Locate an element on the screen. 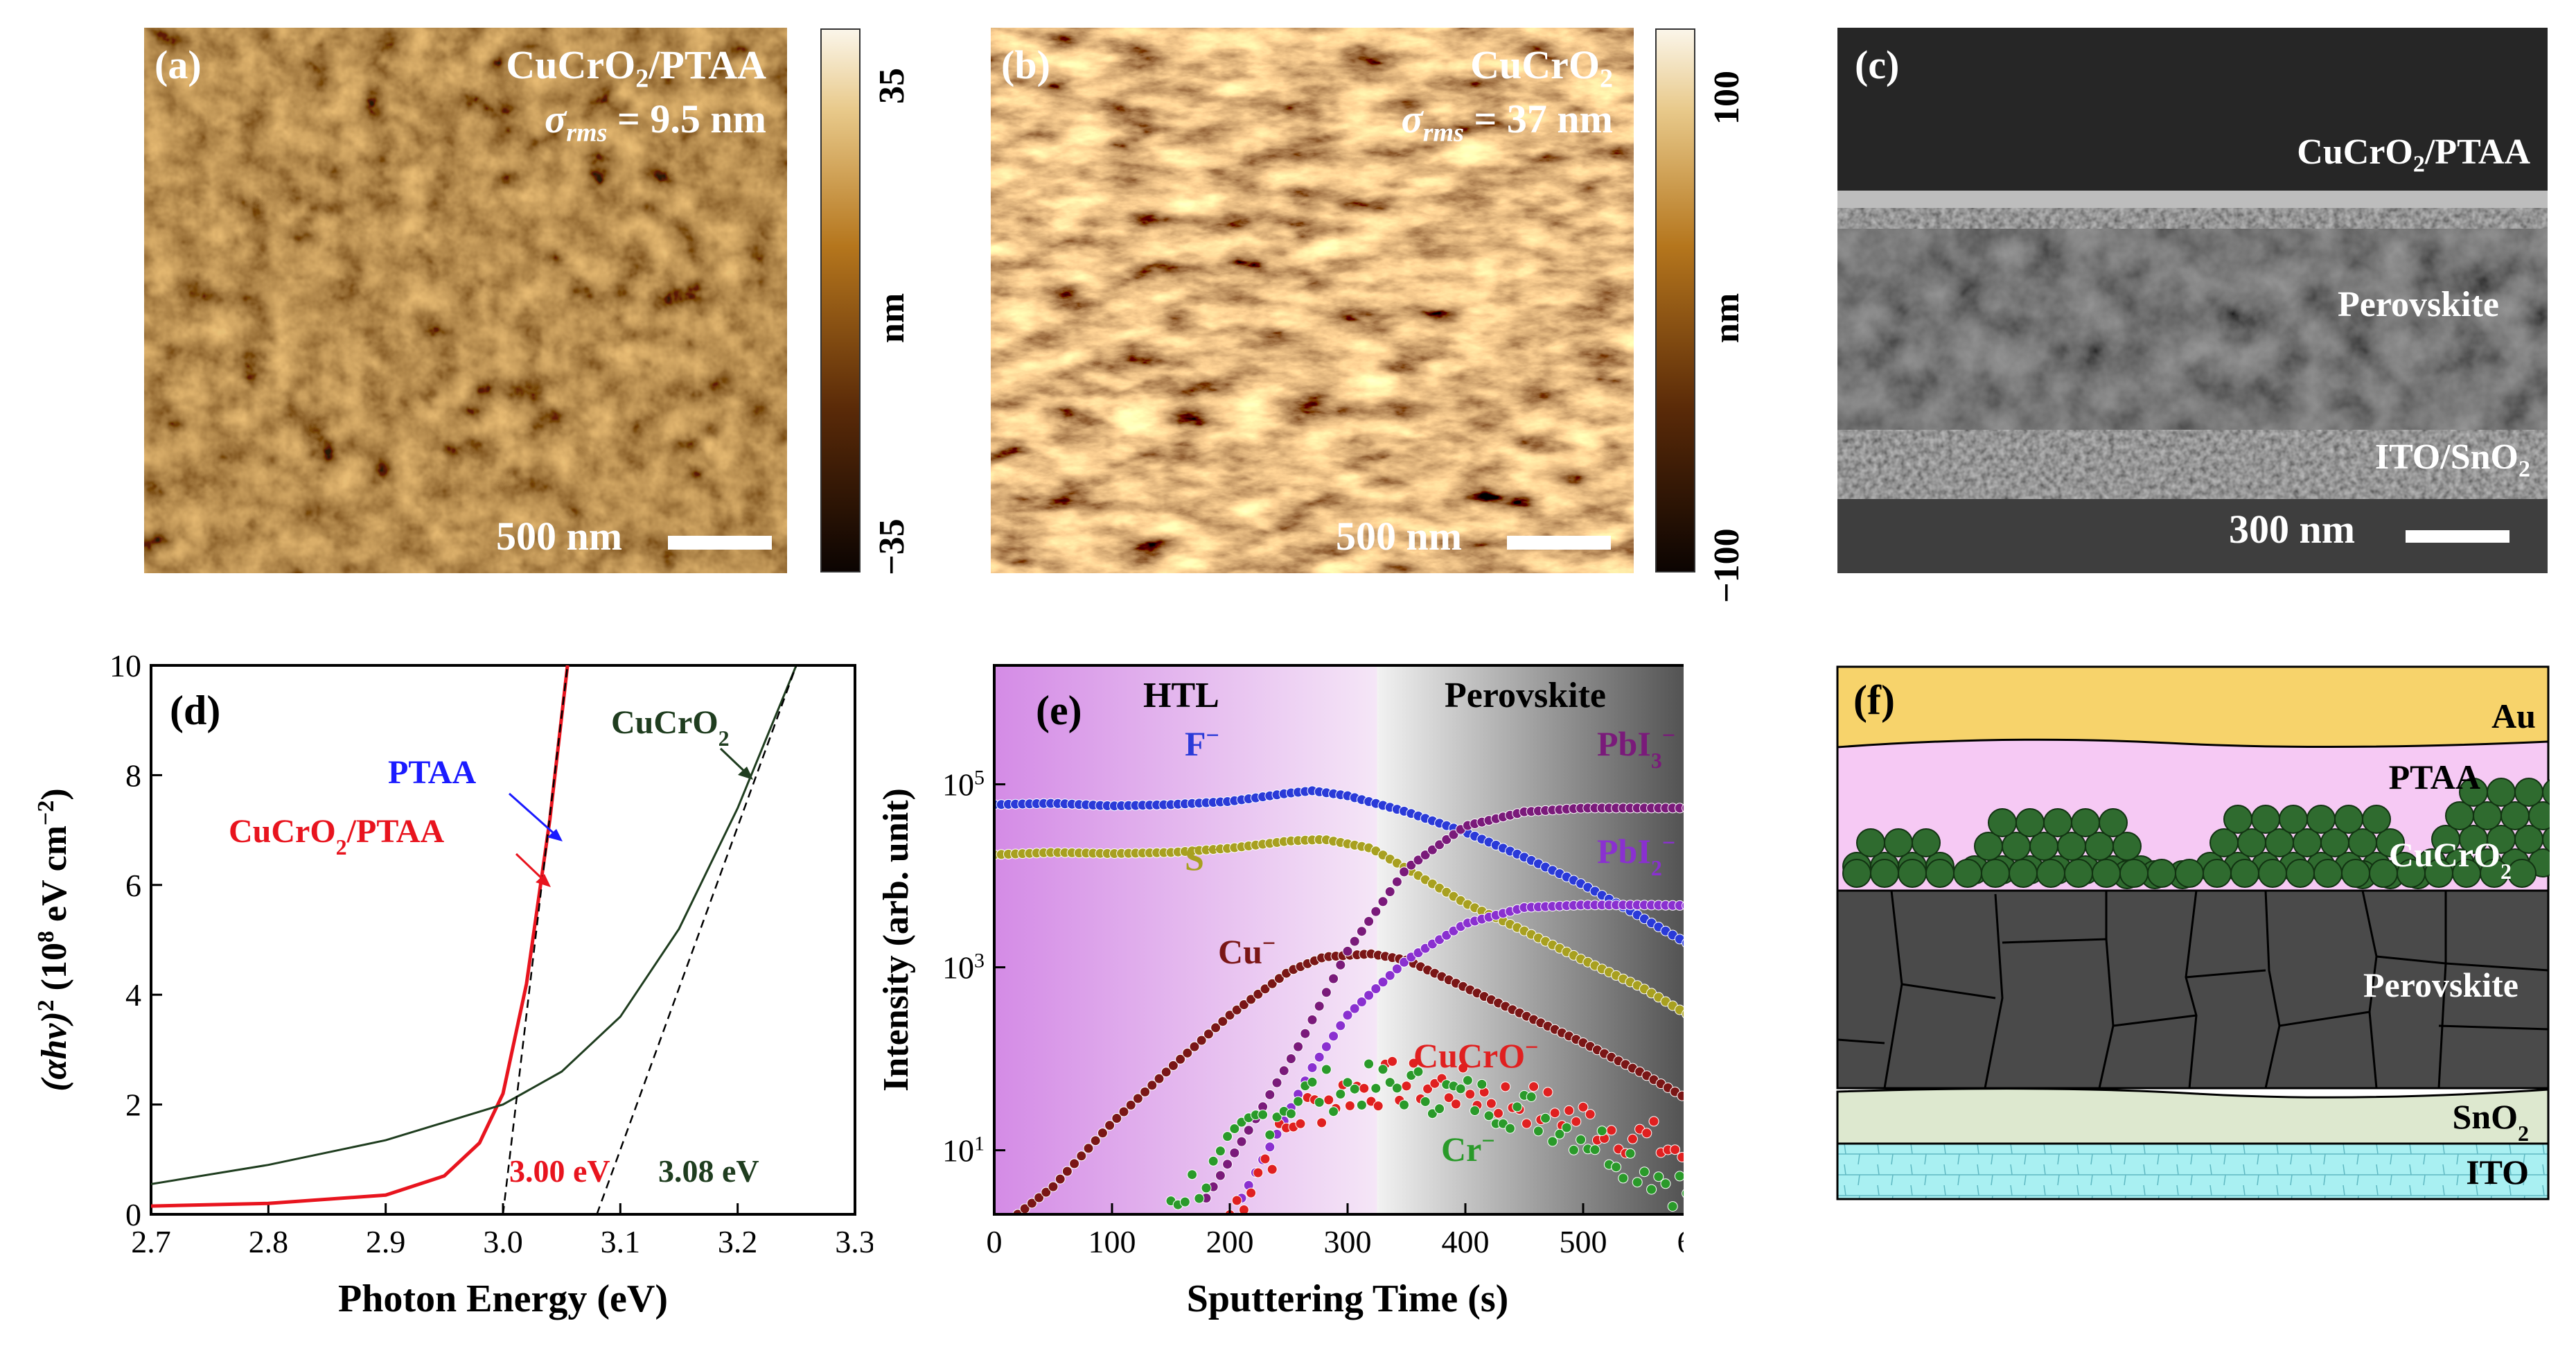 The height and width of the screenshot is (1346, 2576). chart-e-ion-cr: Cr− is located at coordinates (1468, 1148).